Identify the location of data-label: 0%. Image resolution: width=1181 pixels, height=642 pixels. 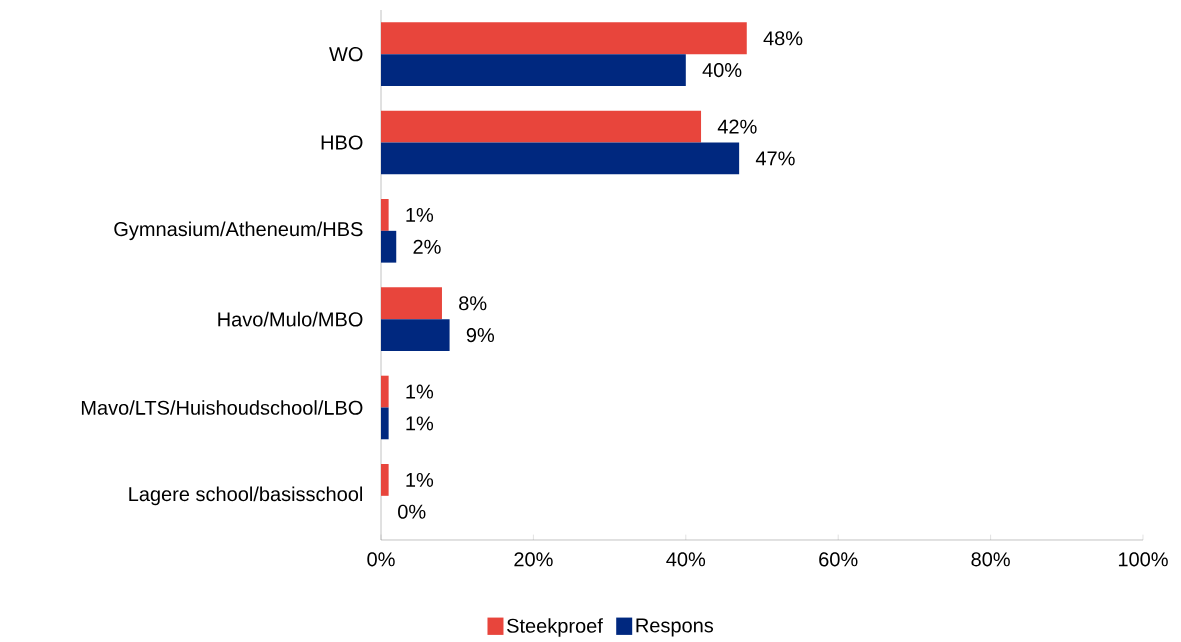
(412, 511).